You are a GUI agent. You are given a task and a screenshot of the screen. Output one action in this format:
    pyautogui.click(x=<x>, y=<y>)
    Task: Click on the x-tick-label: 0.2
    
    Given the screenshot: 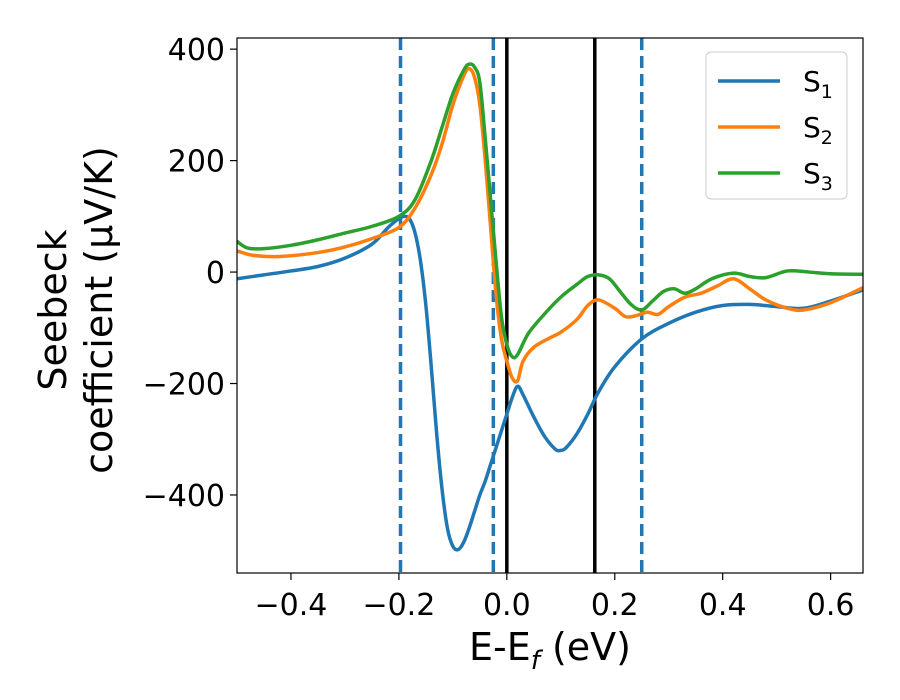 What is the action you would take?
    pyautogui.click(x=615, y=605)
    